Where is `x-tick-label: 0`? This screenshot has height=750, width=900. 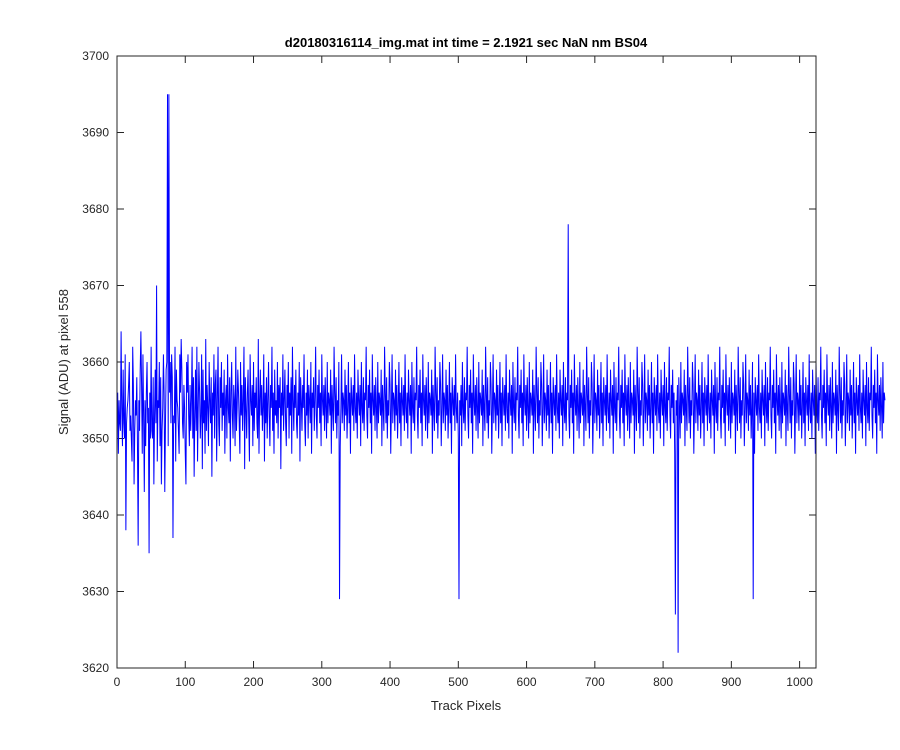
x-tick-label: 0 is located at coordinates (117, 682).